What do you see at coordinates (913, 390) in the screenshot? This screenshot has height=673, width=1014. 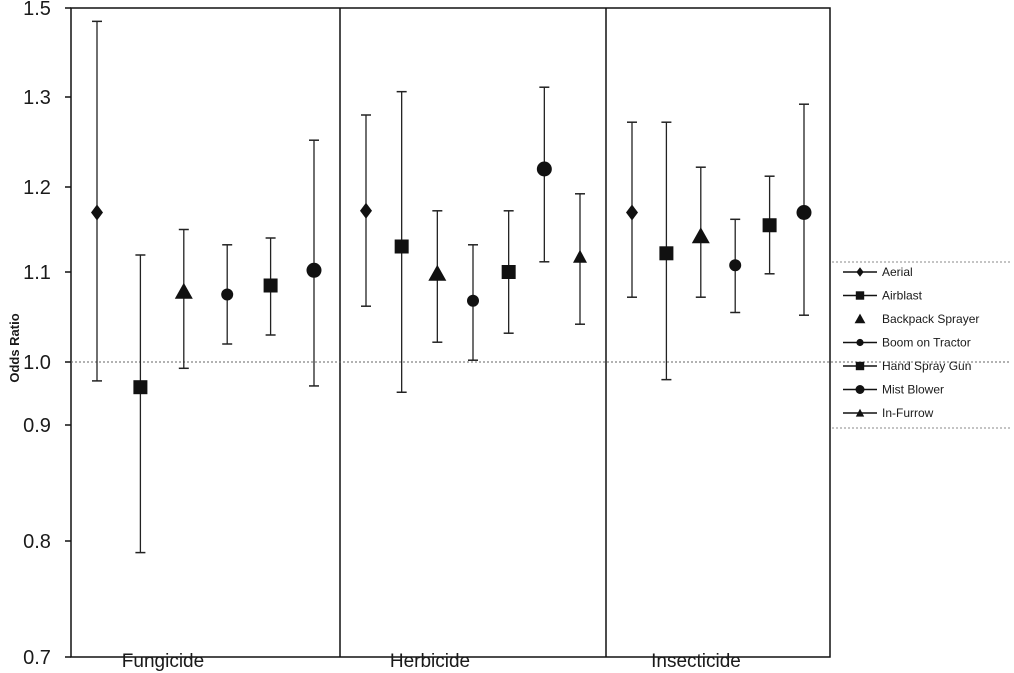 I see `legend-label-mist-blower: Mist Blower` at bounding box center [913, 390].